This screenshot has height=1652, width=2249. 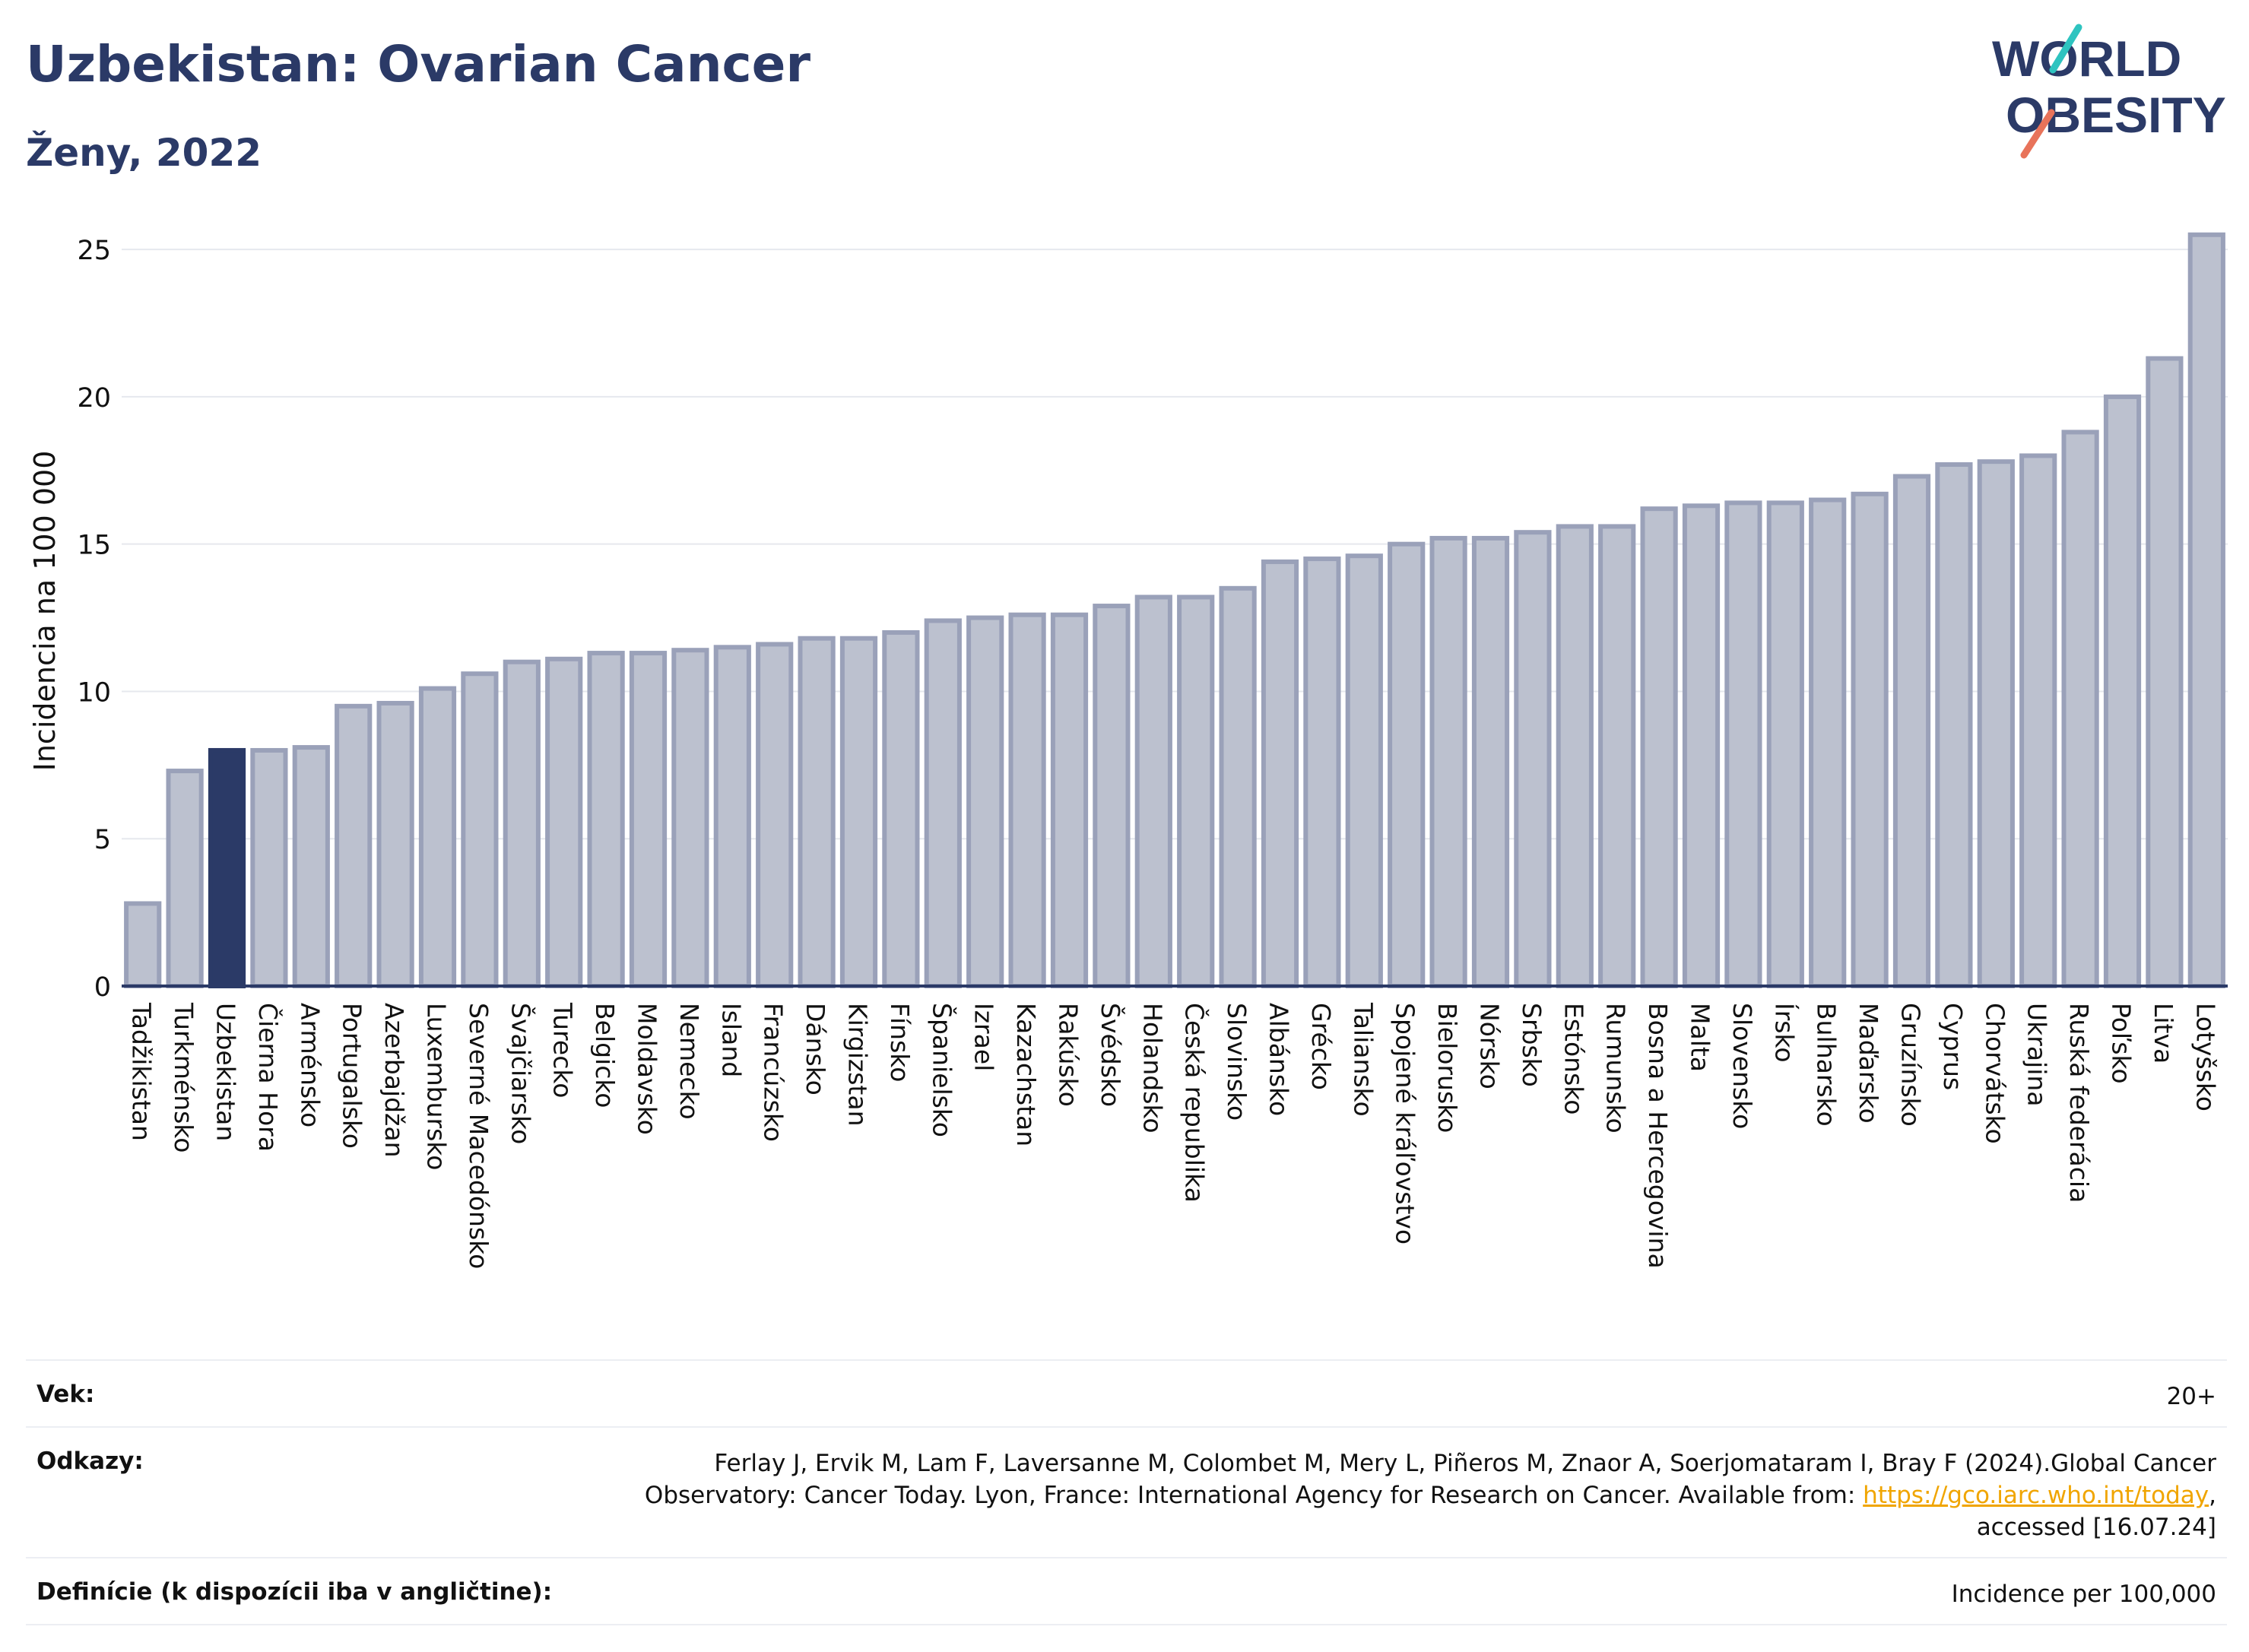 I want to click on bar-severné-macedónsko, so click(x=480, y=829).